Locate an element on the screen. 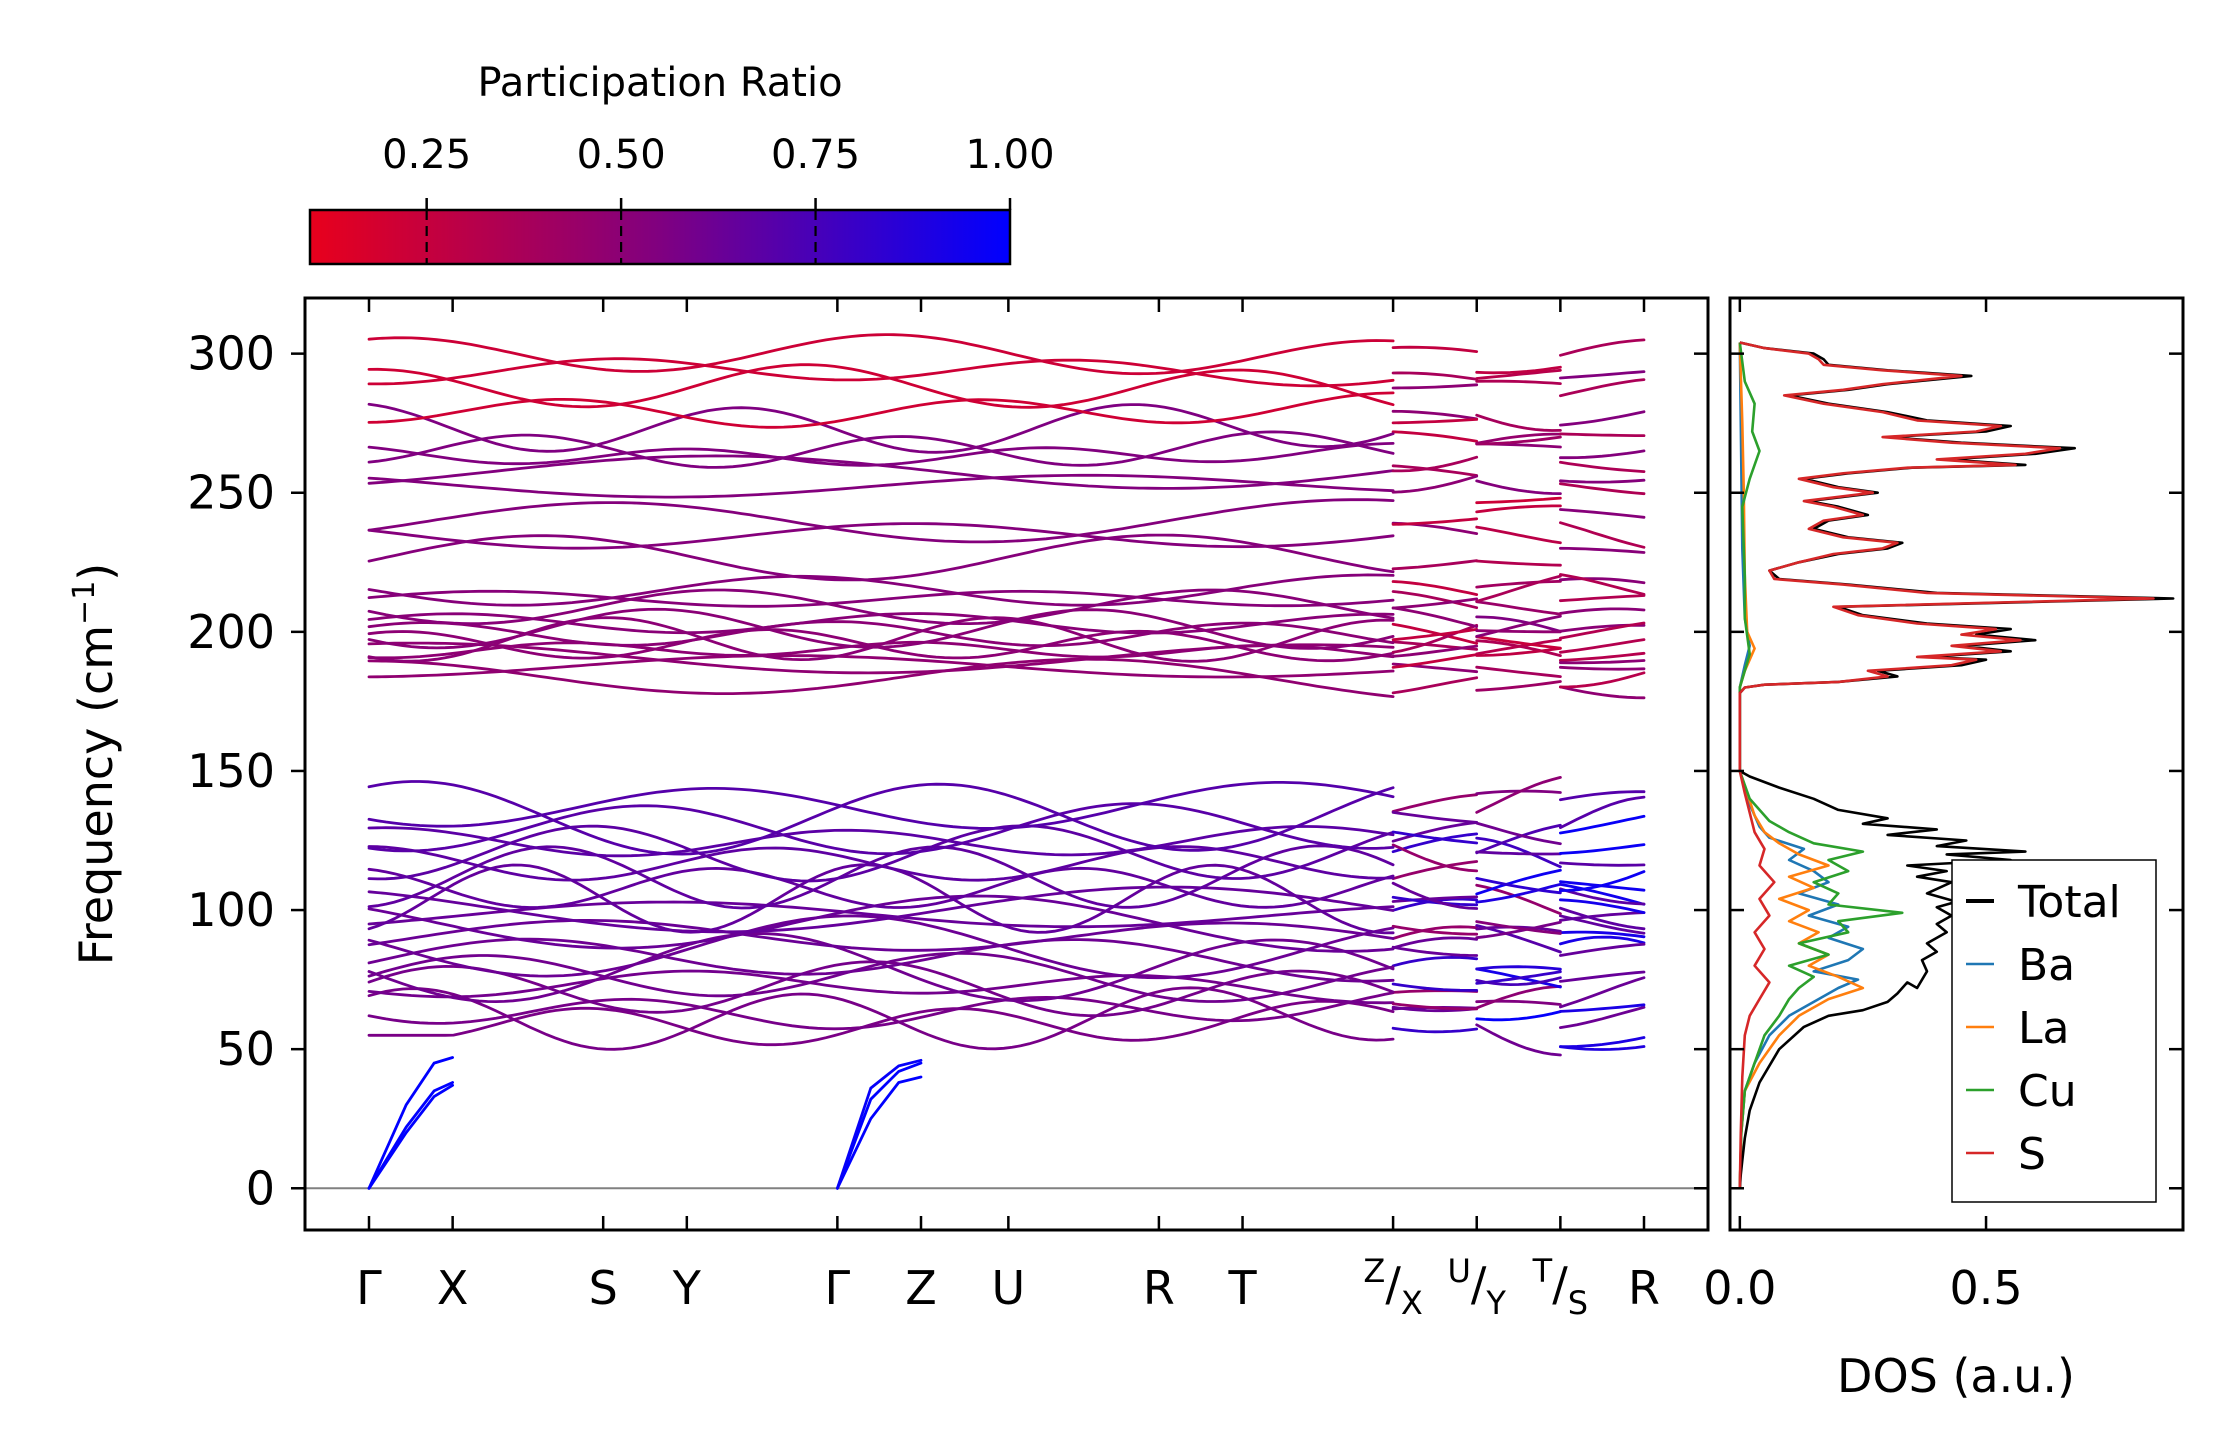 The width and height of the screenshot is (2222, 1455). k-label: R is located at coordinates (1644, 1288).